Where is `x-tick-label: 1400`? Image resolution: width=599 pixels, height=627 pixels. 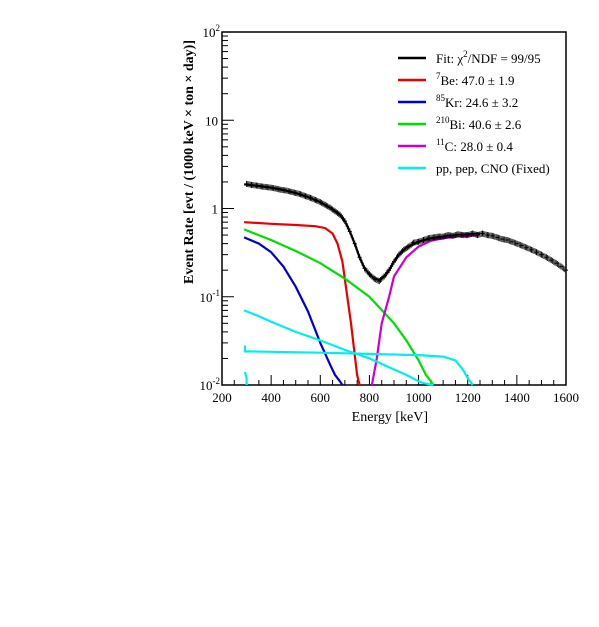 x-tick-label: 1400 is located at coordinates (517, 397).